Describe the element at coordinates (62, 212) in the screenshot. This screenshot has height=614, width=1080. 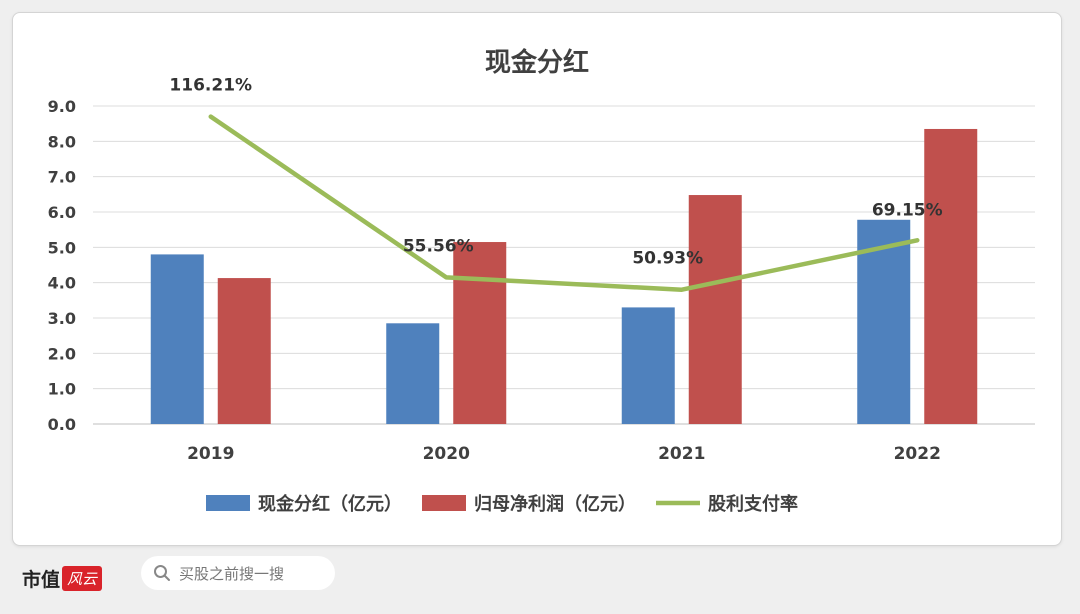
I see `y-tick-label: 6.0` at that location.